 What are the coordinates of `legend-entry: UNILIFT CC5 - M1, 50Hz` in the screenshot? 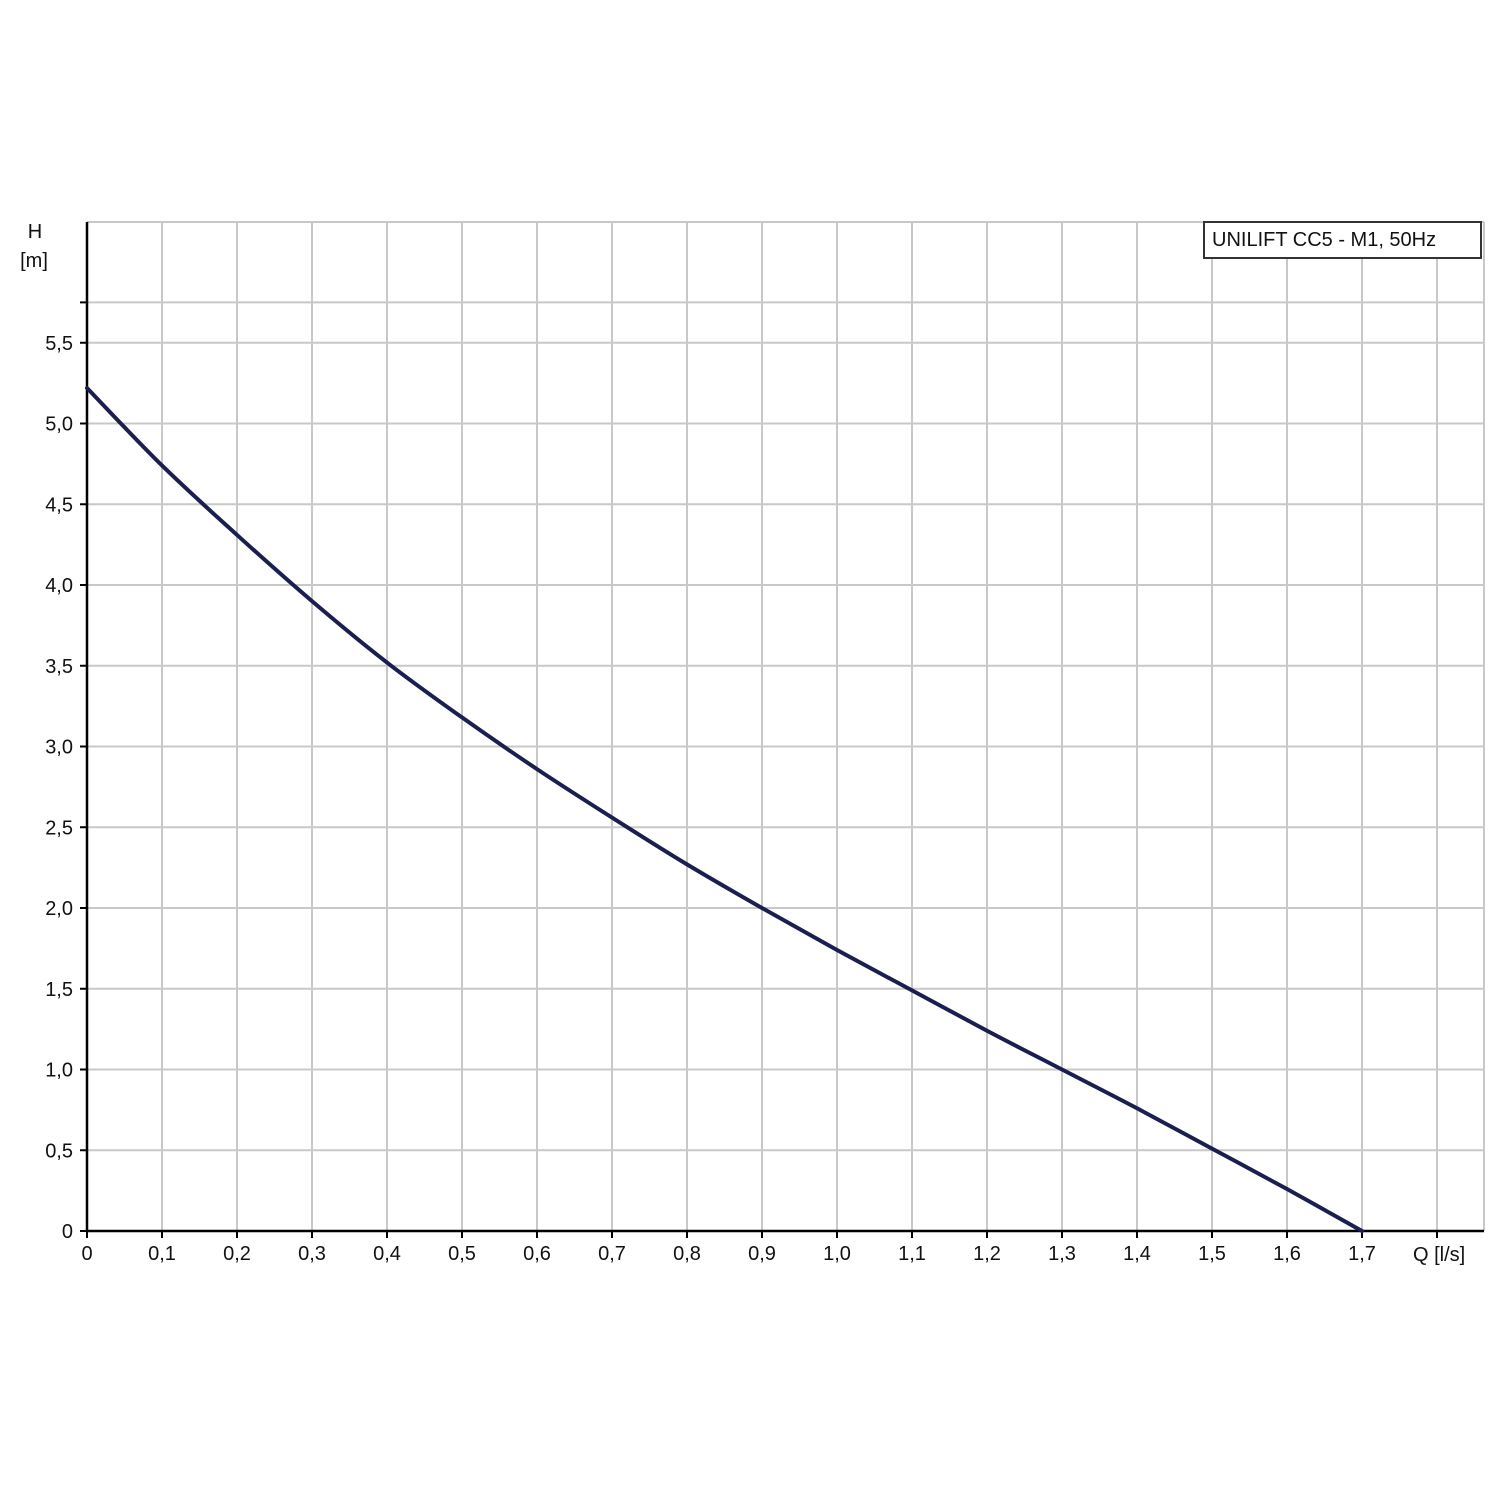 It's located at (1324, 240).